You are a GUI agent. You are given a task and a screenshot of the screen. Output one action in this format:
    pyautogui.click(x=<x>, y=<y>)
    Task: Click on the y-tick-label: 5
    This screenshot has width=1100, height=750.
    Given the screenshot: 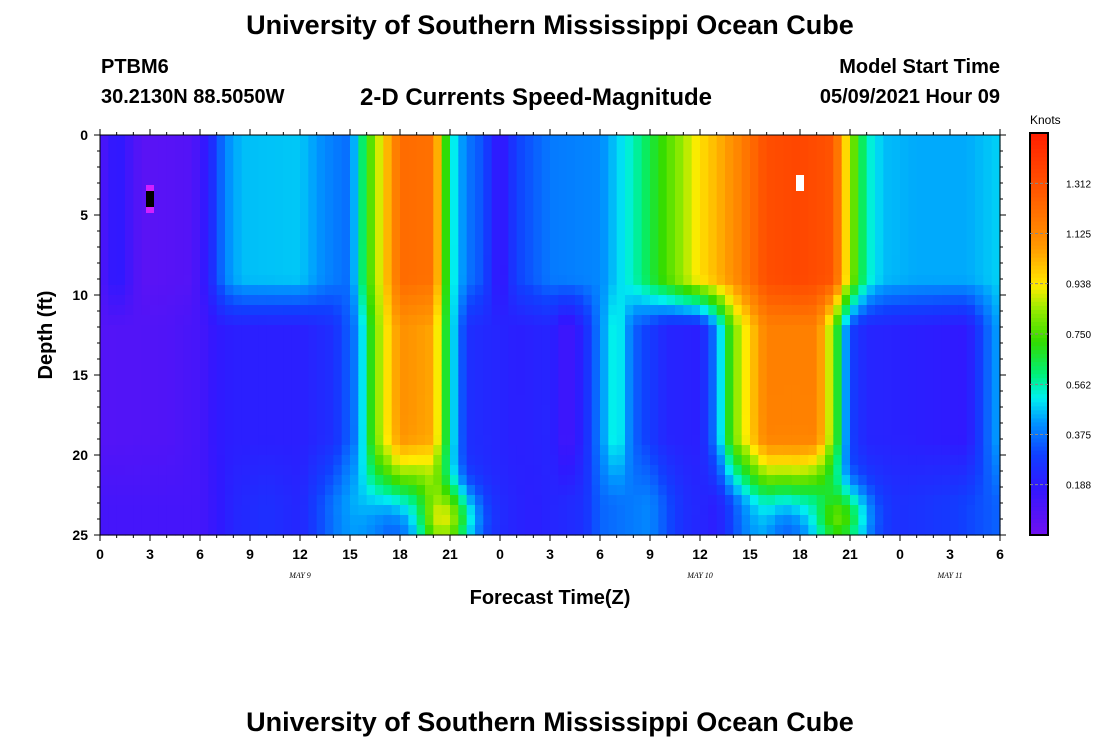 What is the action you would take?
    pyautogui.click(x=84, y=215)
    